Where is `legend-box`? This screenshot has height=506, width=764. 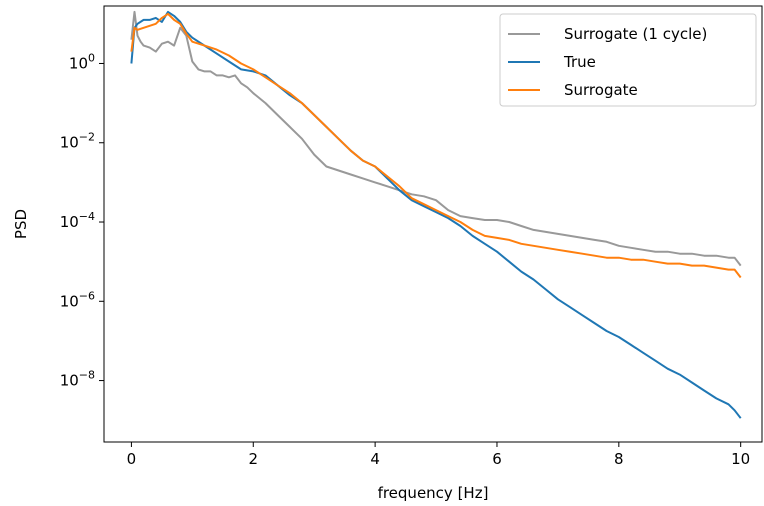
legend-box is located at coordinates (628, 60).